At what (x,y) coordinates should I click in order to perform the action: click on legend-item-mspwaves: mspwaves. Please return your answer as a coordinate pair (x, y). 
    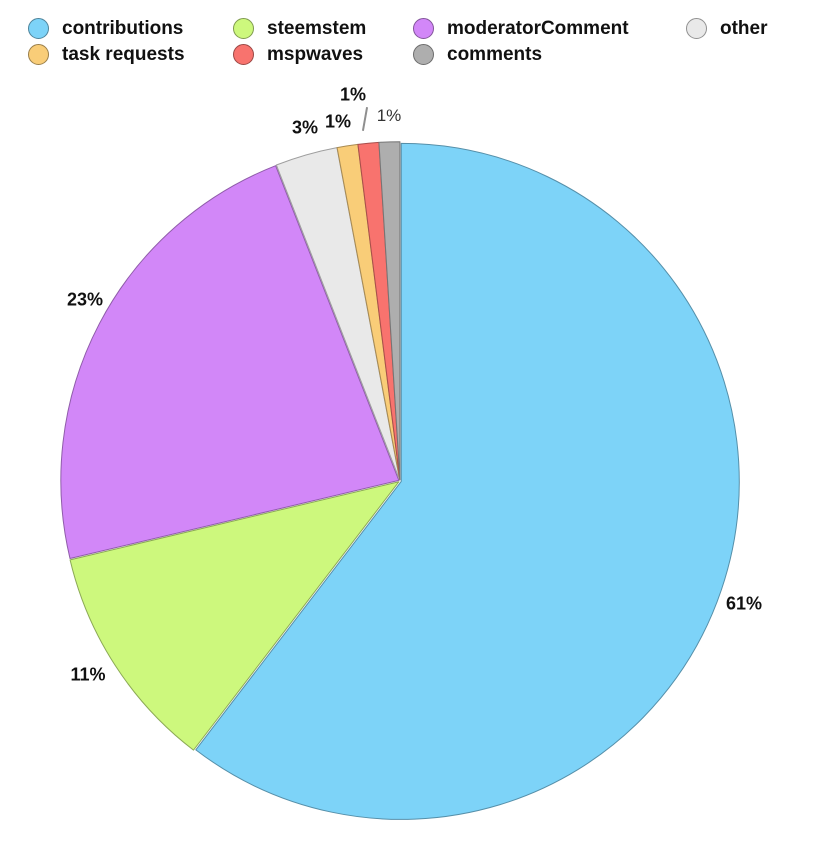
    Looking at the image, I should click on (298, 54).